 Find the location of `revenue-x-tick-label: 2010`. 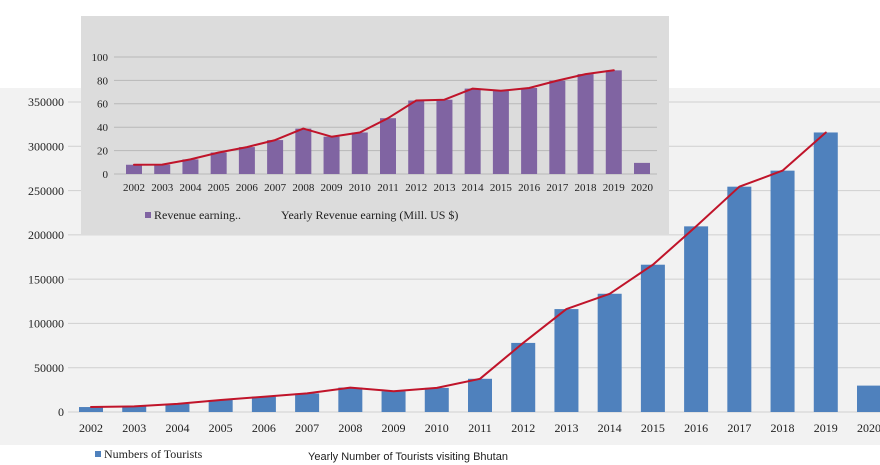

revenue-x-tick-label: 2010 is located at coordinates (360, 188).